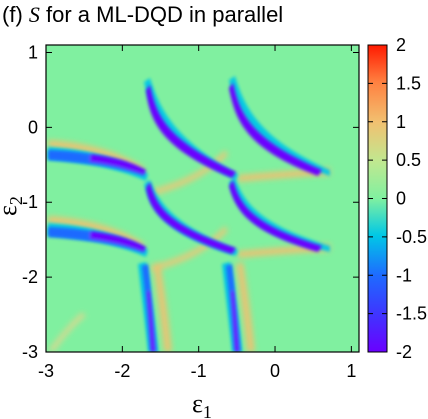 The image size is (428, 419). What do you see at coordinates (408, 83) in the screenshot?
I see `colorbar-tick-label: 1.5` at bounding box center [408, 83].